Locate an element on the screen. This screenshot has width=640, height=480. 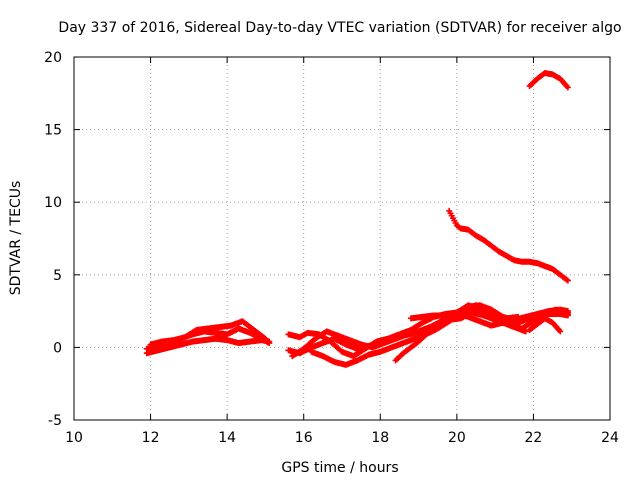
y-tick-label: 0 is located at coordinates (57, 348).